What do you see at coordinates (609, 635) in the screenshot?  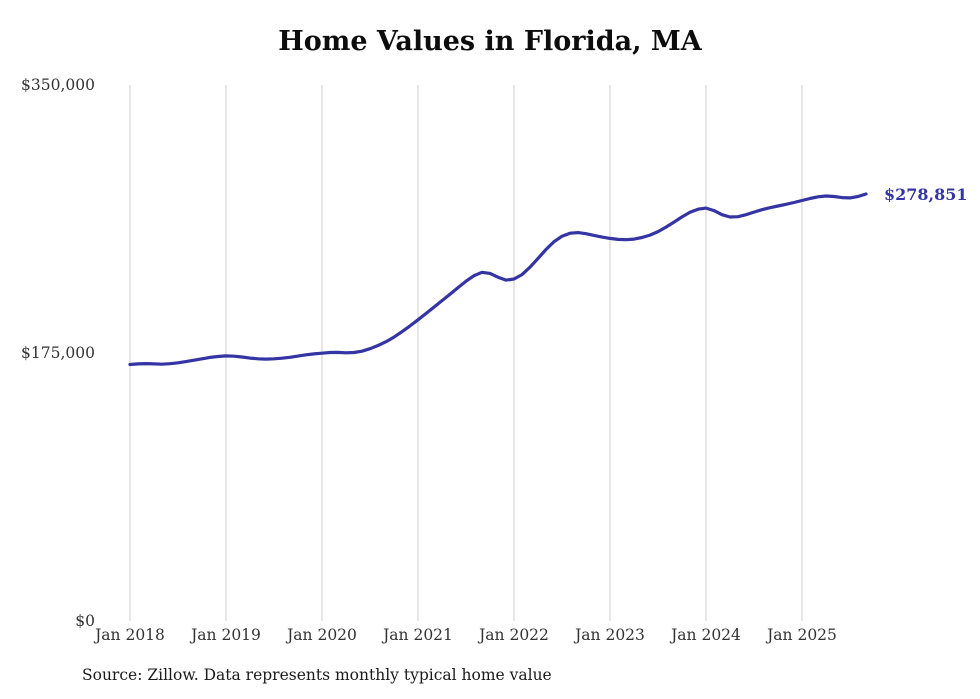 I see `x-tick-label: Jan 2023` at bounding box center [609, 635].